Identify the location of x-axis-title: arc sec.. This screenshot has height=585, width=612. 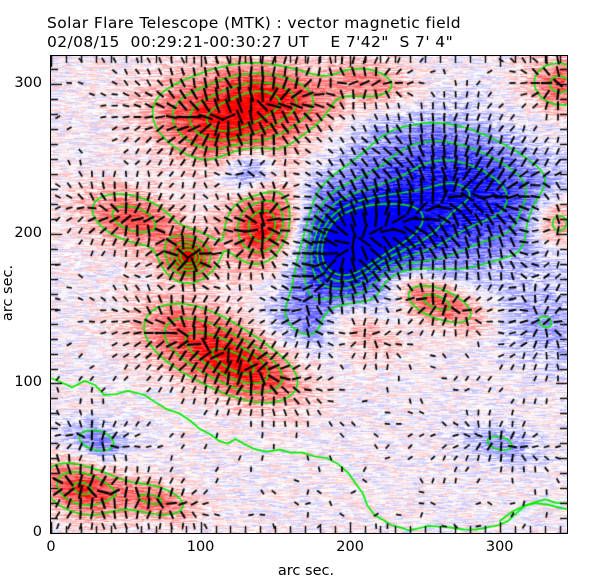
(306, 571).